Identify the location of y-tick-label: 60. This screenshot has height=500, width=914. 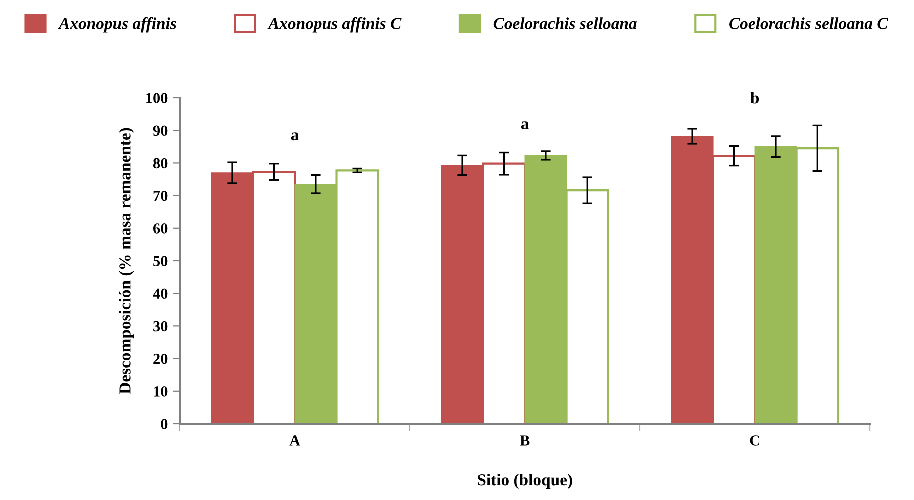
(160, 229).